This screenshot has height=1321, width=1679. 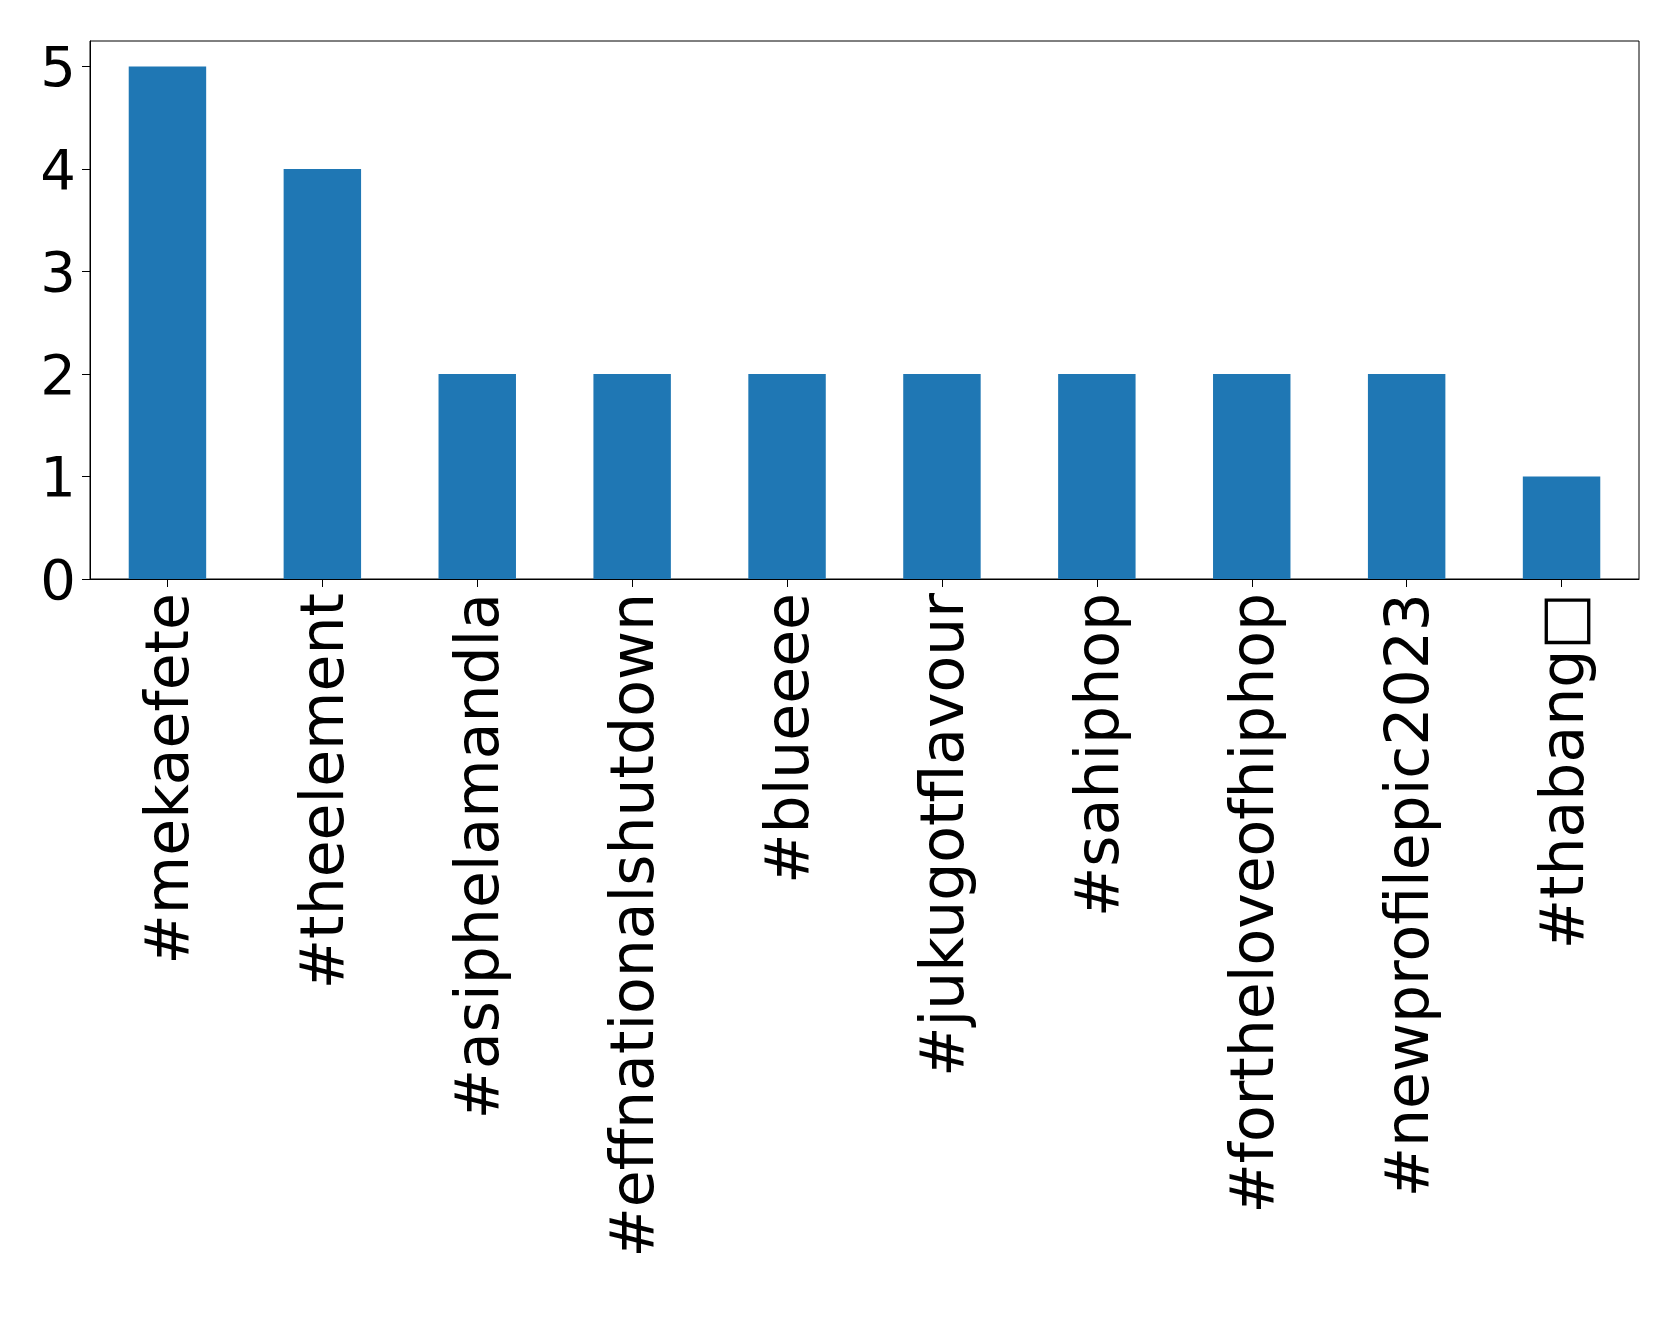 What do you see at coordinates (632, 925) in the screenshot?
I see `x-tick-label: #effnationalshutdown` at bounding box center [632, 925].